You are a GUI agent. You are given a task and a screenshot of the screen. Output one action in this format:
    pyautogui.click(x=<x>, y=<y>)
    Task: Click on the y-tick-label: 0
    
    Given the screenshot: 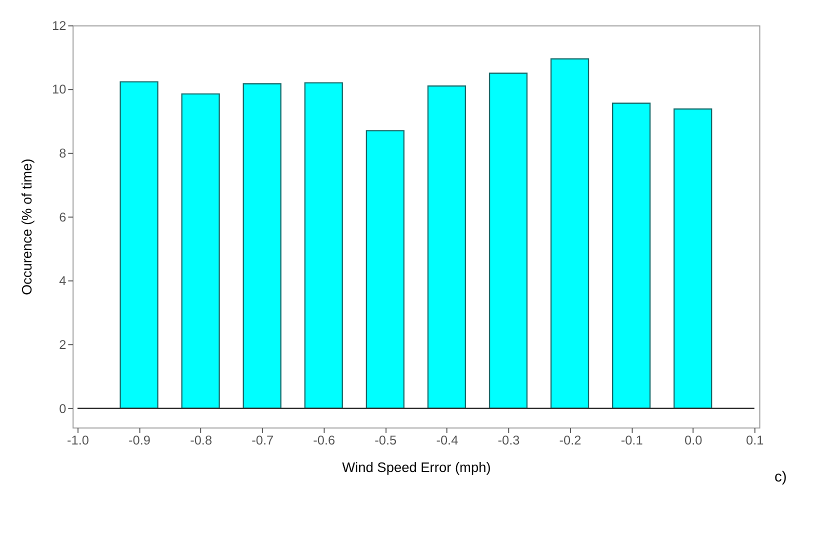 What is the action you would take?
    pyautogui.click(x=62, y=408)
    